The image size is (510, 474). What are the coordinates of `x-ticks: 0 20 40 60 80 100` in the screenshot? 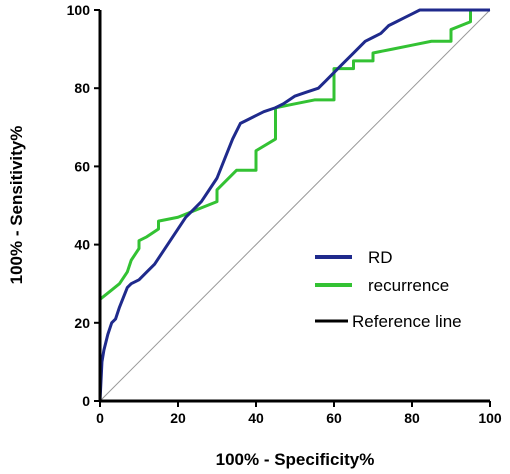 It's located at (299, 413).